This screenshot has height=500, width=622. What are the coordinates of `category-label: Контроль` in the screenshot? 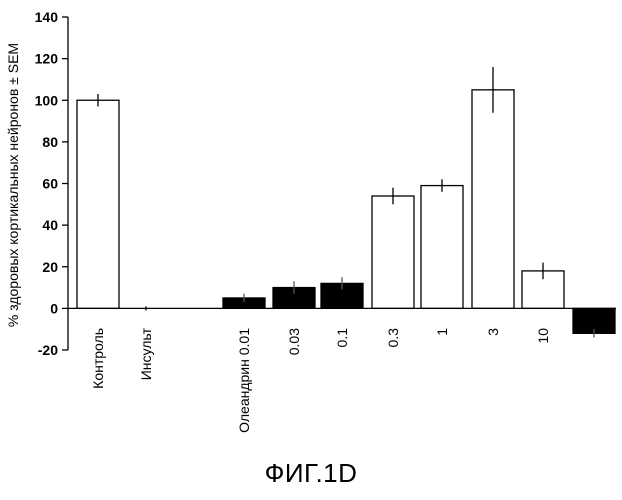 It's located at (98, 358).